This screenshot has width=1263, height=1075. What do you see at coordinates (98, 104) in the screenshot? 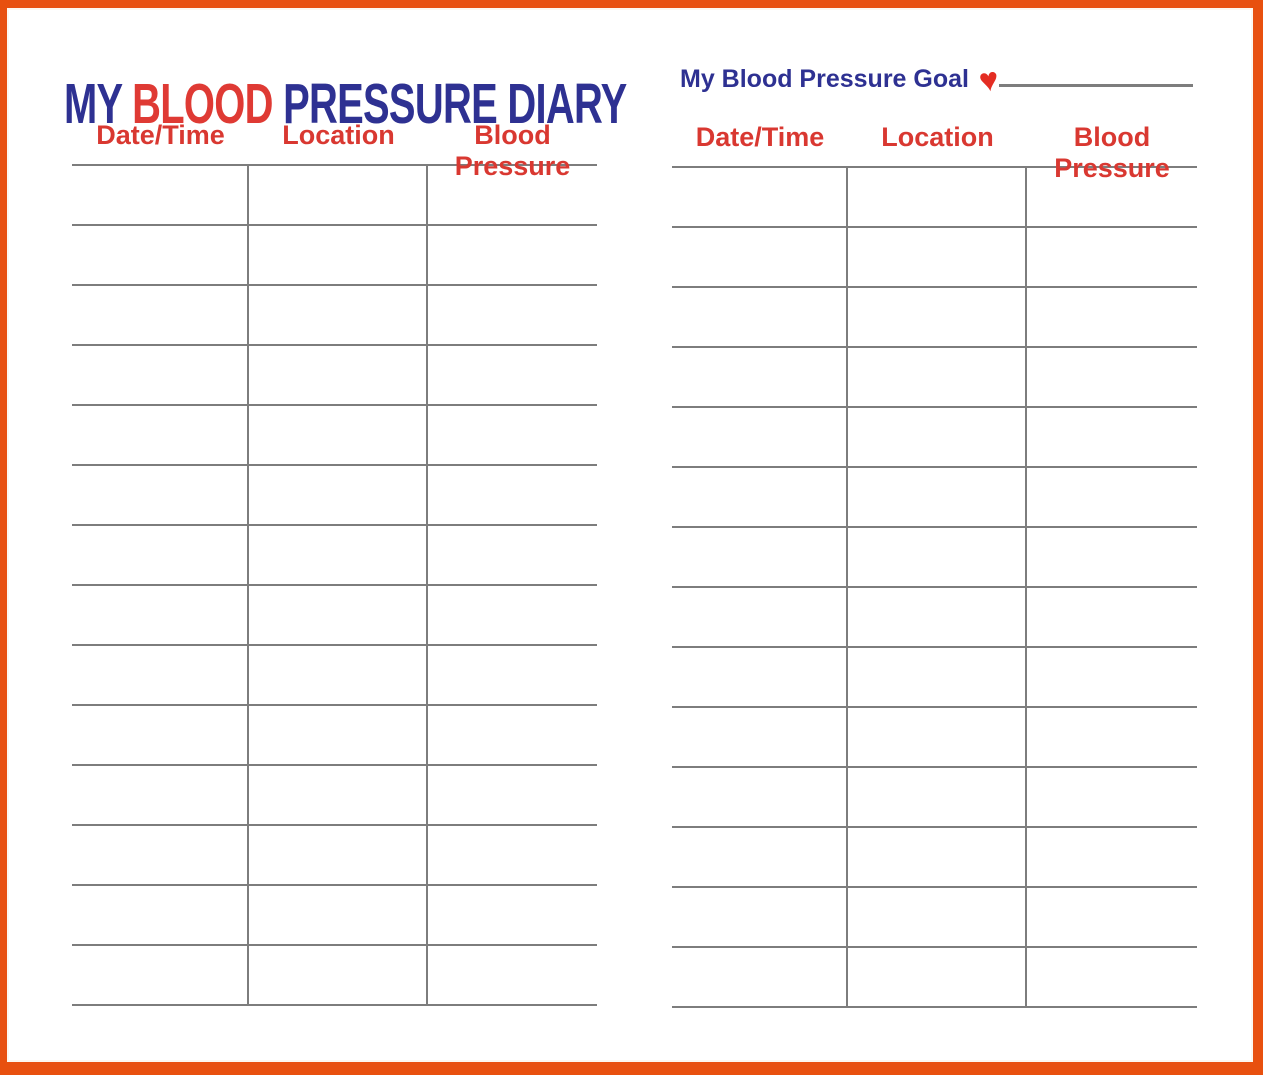
I see `title-part-my: MY` at bounding box center [98, 104].